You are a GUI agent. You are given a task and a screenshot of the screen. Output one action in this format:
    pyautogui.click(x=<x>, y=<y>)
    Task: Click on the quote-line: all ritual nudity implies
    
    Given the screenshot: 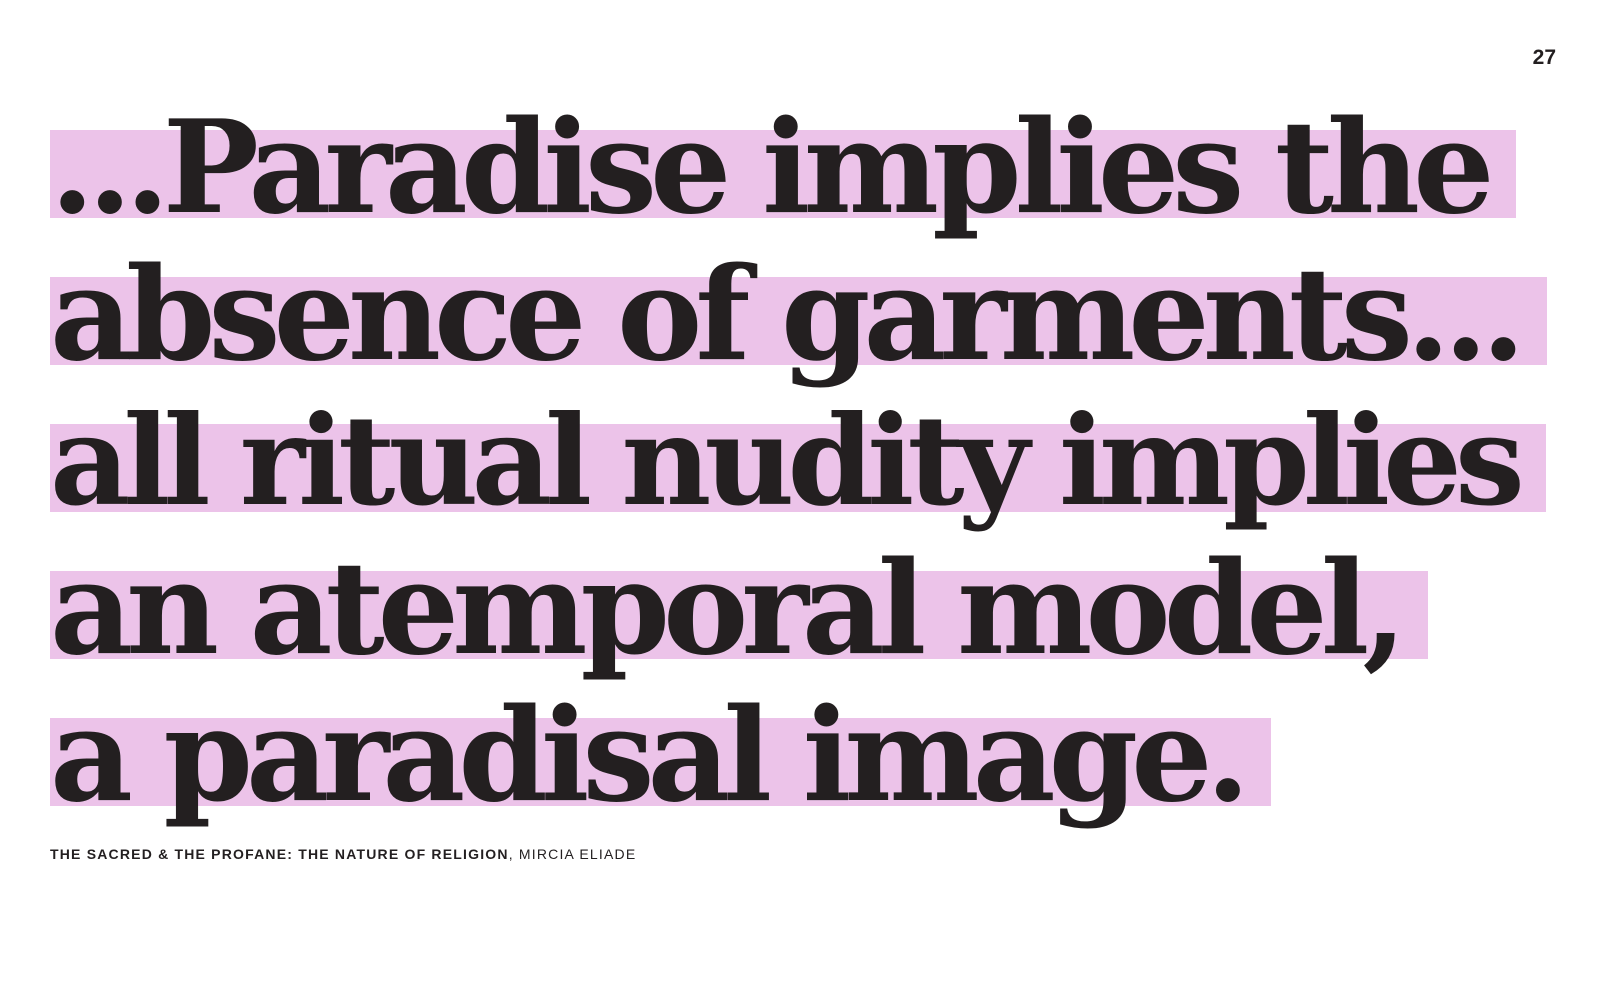 What is the action you would take?
    pyautogui.click(x=815, y=451)
    